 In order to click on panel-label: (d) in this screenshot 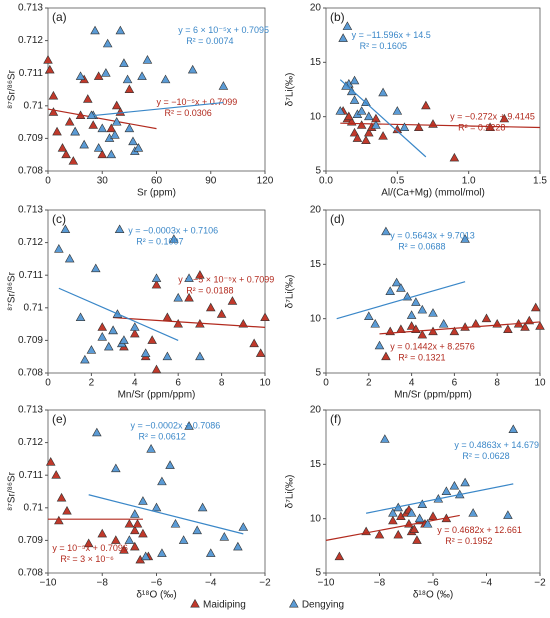, I will do `click(337, 219)`.